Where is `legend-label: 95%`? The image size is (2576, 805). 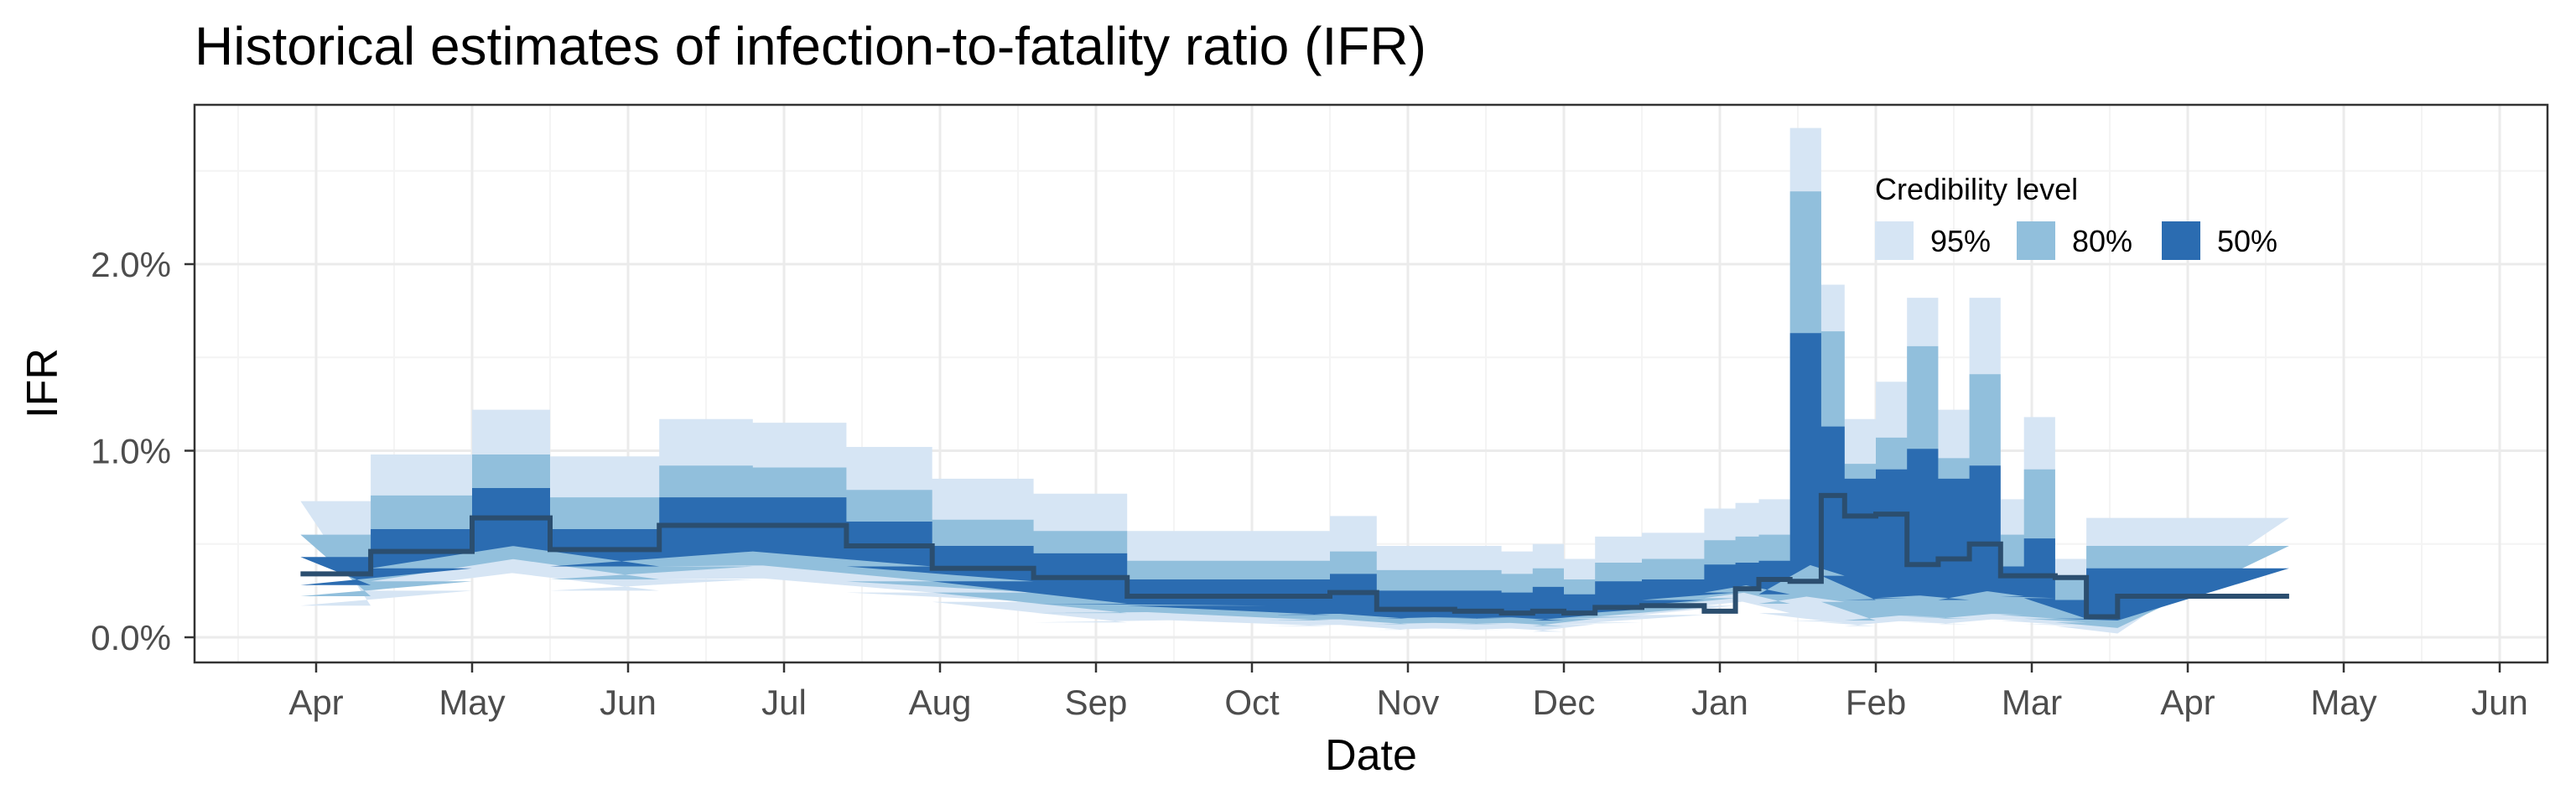 legend-label: 95% is located at coordinates (1960, 241).